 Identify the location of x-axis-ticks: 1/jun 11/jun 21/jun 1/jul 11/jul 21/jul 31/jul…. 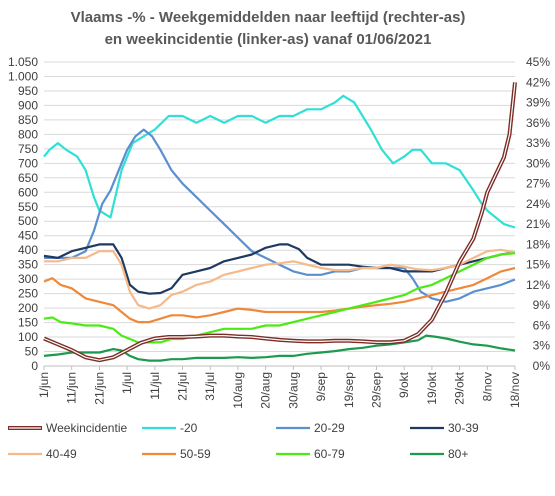
(279, 387).